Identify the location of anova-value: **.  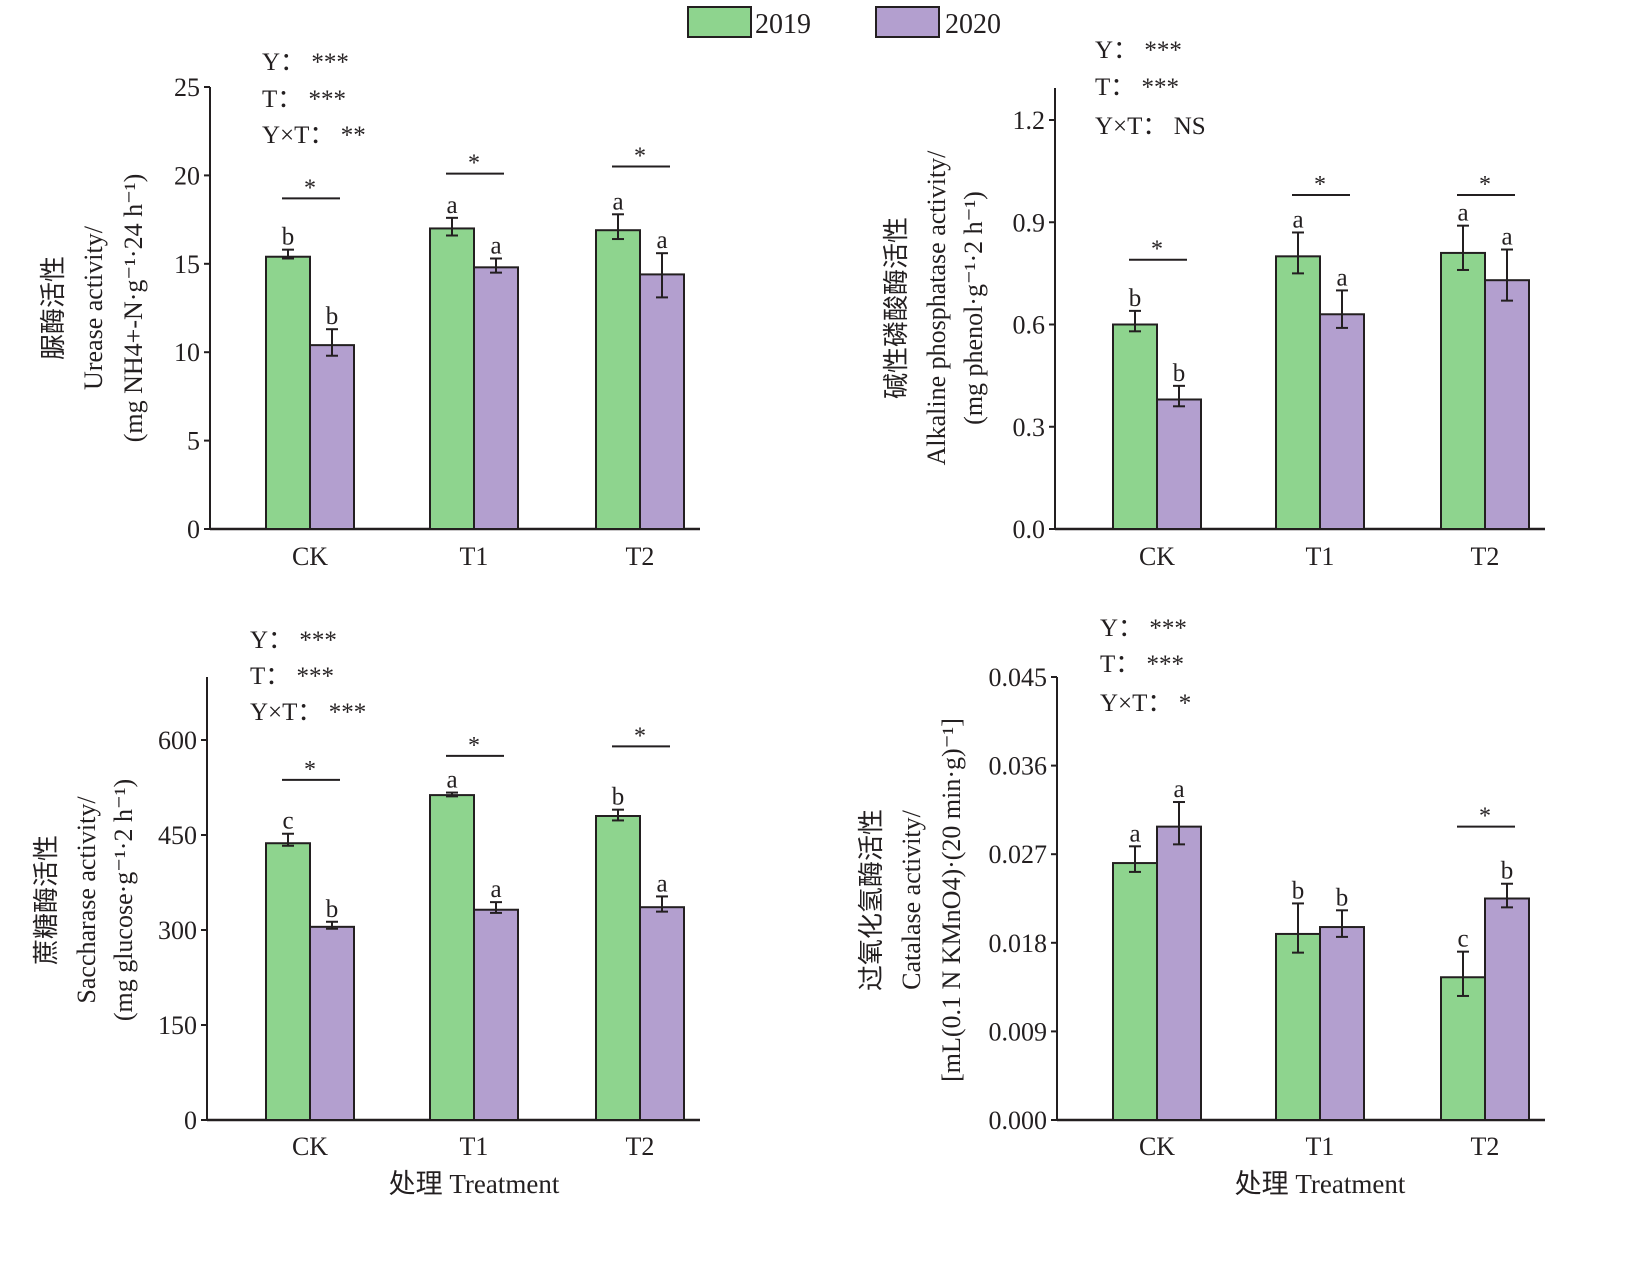
(349, 135).